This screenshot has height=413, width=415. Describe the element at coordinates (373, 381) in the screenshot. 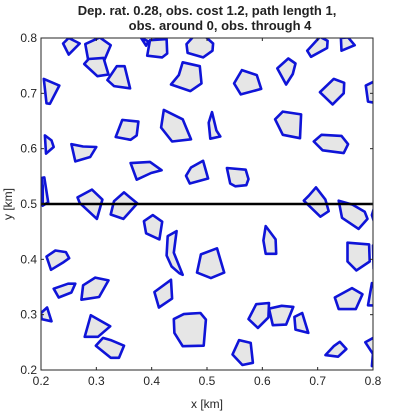

I see `x-tick-label: 0.8` at that location.